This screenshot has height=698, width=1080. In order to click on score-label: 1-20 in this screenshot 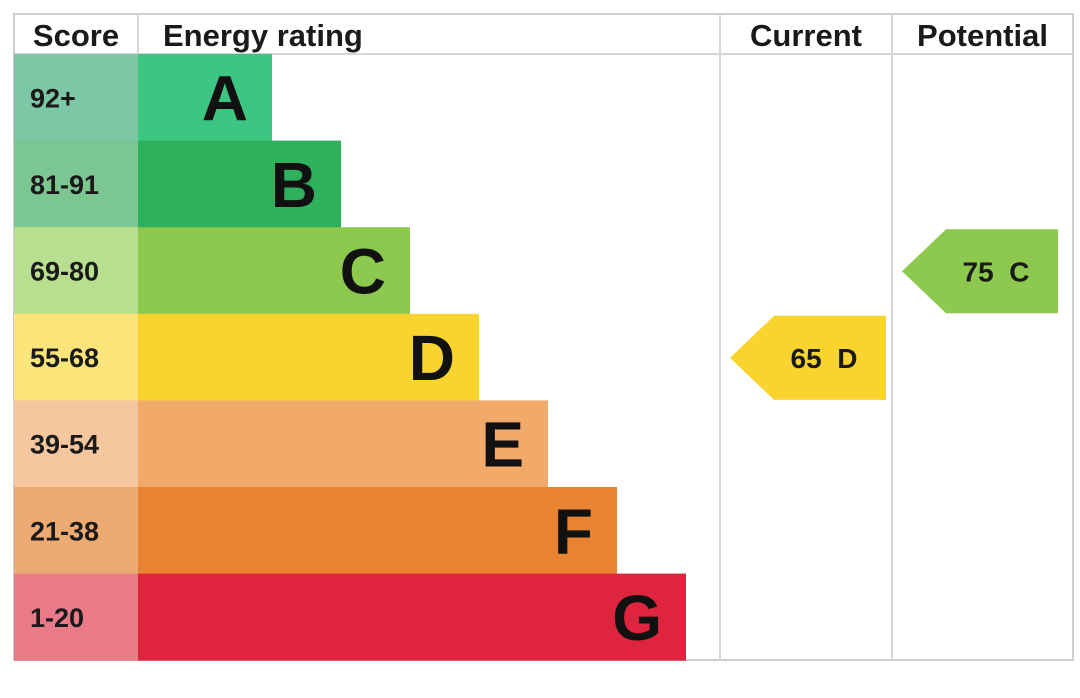, I will do `click(57, 618)`.